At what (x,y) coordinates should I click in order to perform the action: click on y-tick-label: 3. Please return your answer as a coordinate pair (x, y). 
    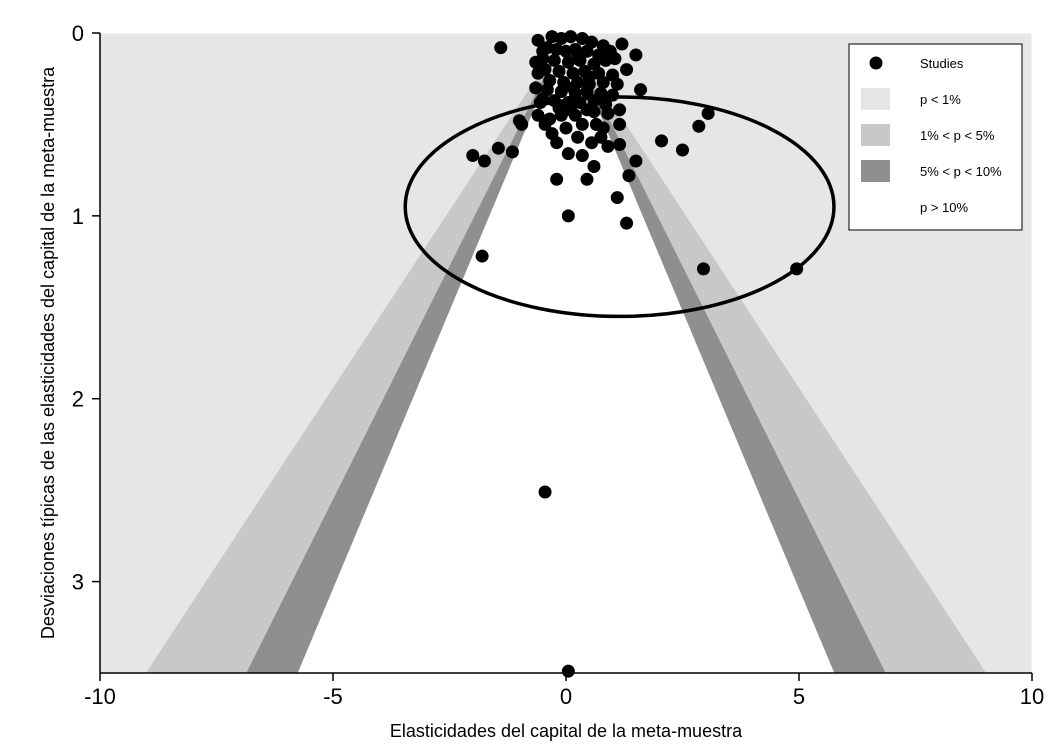
    Looking at the image, I should click on (78, 582).